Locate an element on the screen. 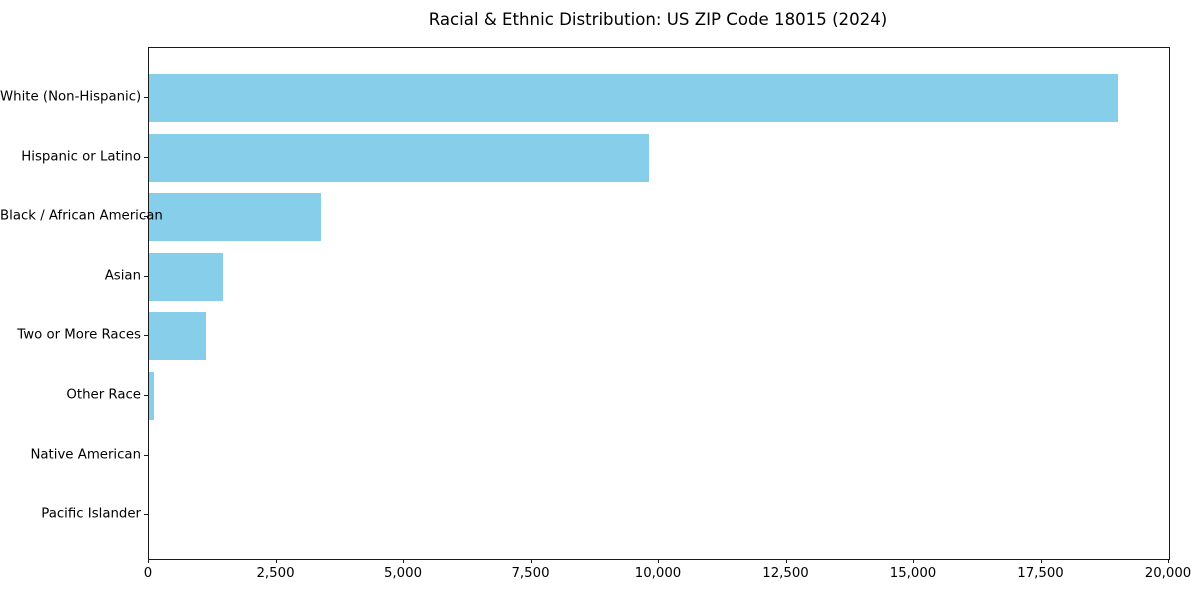 The width and height of the screenshot is (1200, 600). y-axis-label: White (Non-Hispanic) is located at coordinates (71, 97).